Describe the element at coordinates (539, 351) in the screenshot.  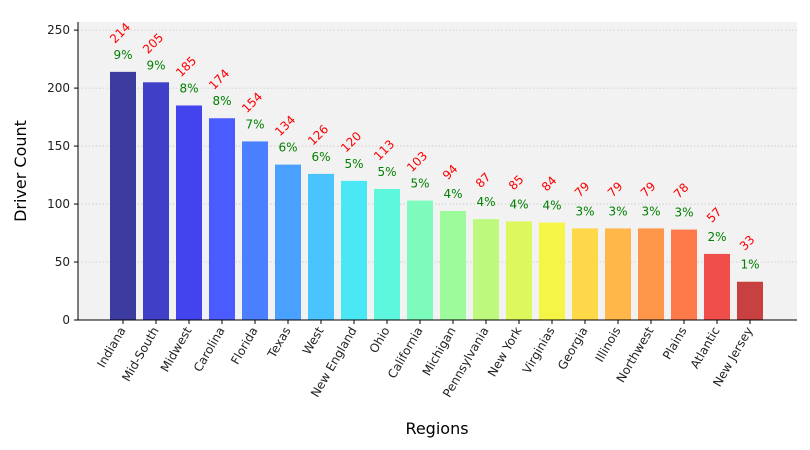
I see `x-tick-label: Virginias` at that location.